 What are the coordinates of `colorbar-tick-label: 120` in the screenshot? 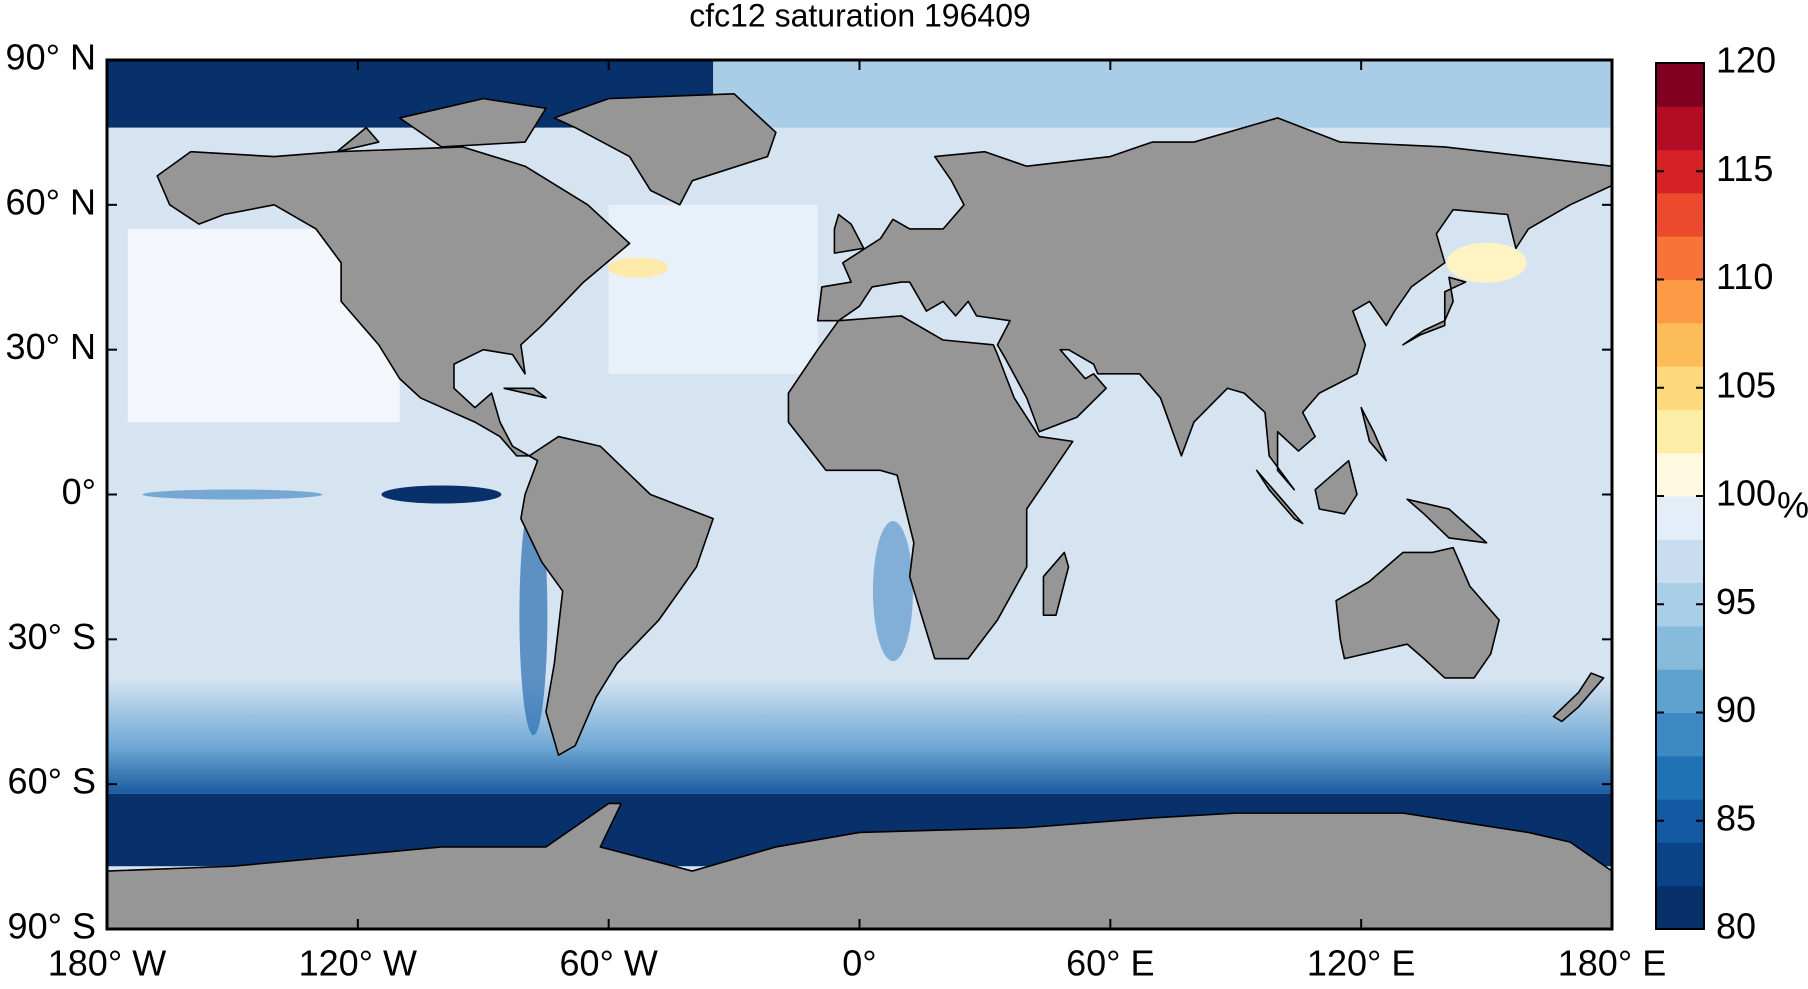 It's located at (1746, 60).